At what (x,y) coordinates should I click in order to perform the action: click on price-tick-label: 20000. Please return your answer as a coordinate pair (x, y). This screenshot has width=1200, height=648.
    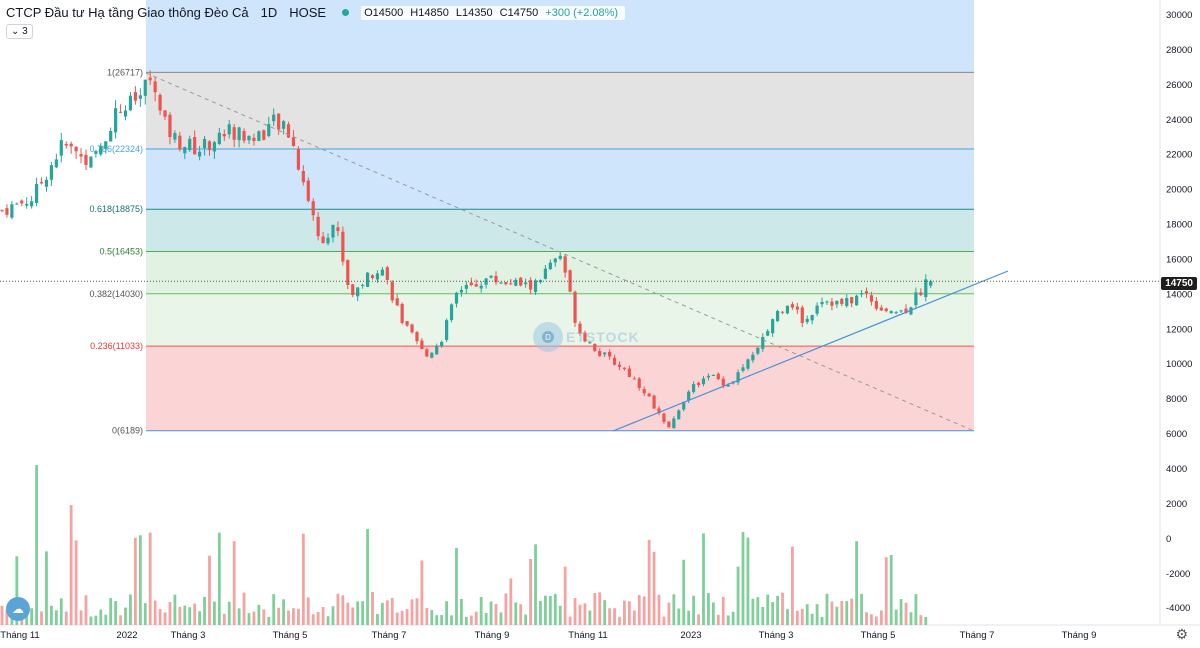
    Looking at the image, I should click on (1179, 190).